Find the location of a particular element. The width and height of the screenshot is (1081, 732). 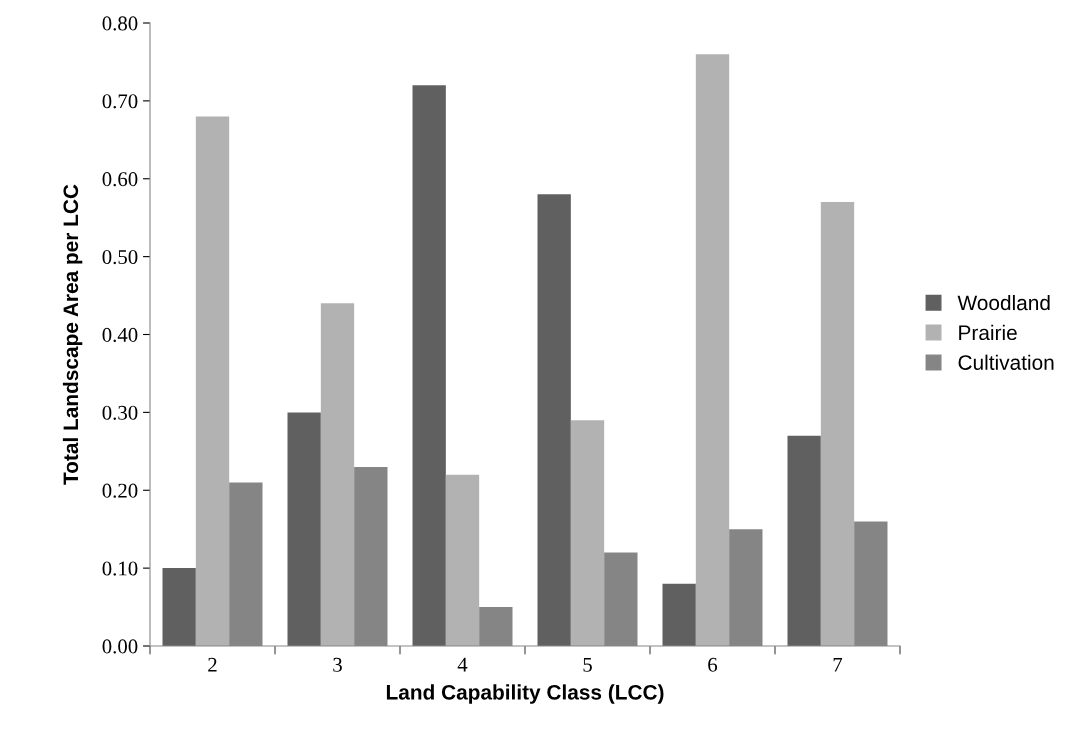

y-tick-label: 0.20 is located at coordinates (120, 490).